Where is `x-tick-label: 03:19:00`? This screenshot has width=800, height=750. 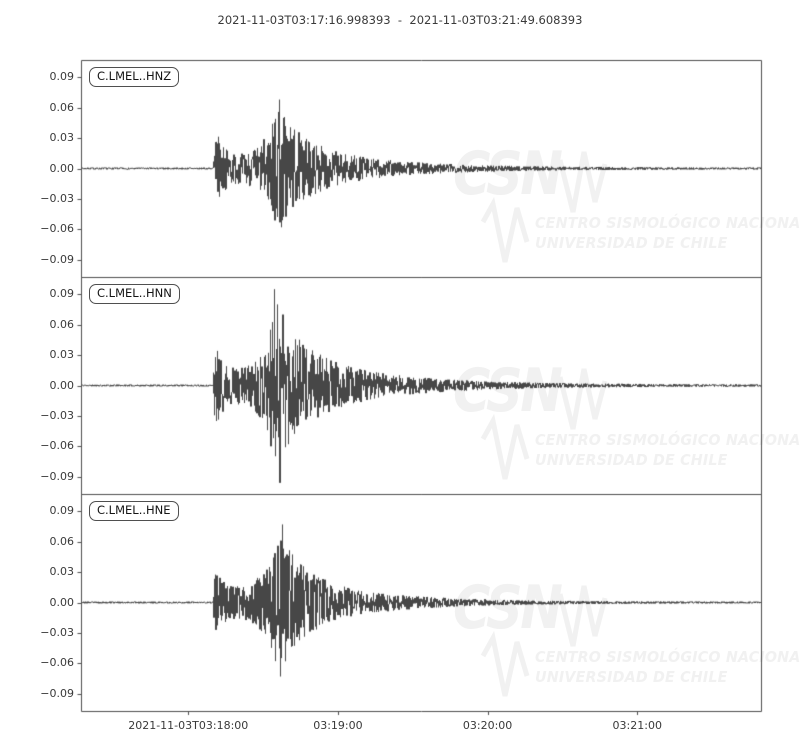 x-tick-label: 03:19:00 is located at coordinates (338, 725).